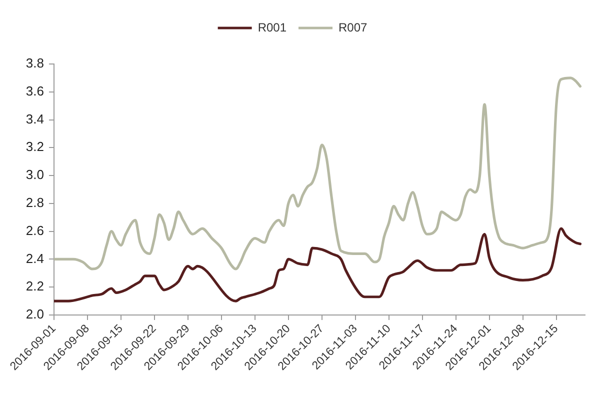 Image resolution: width=600 pixels, height=400 pixels. What do you see at coordinates (35, 202) in the screenshot?
I see `y-tick-label: 2.8` at bounding box center [35, 202].